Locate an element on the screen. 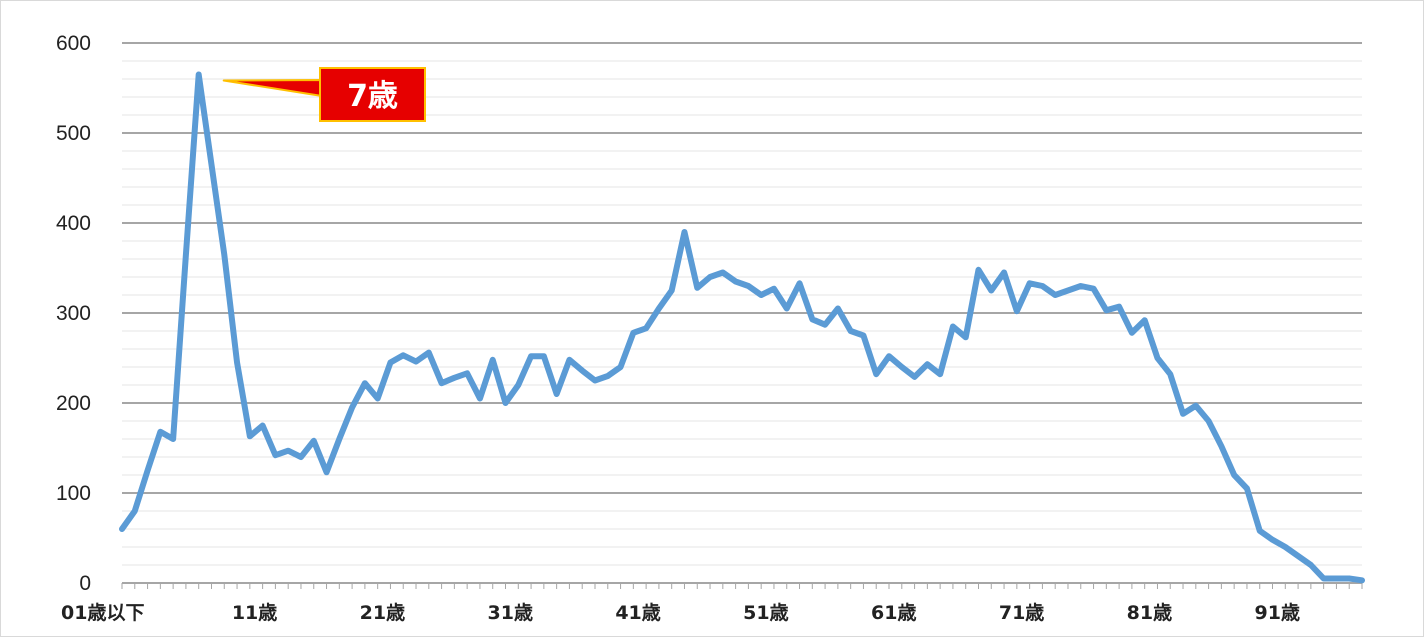  x-tick-label: 21歳 is located at coordinates (382, 613).